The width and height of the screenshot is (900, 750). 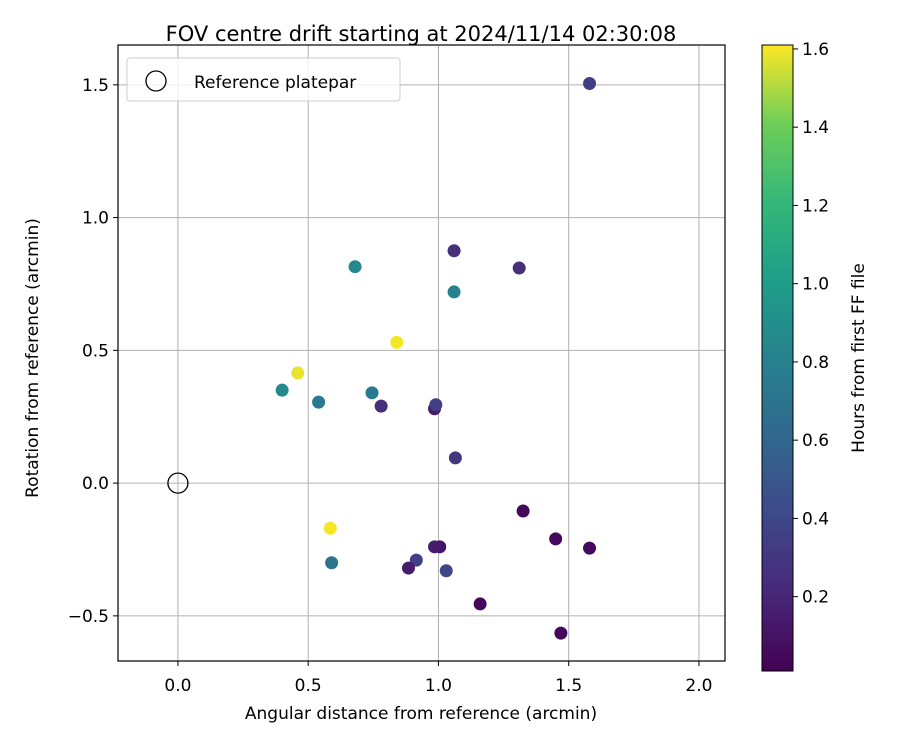 I want to click on y-axis-ticks: −0.5 0.0 0.5 1.0 1.5, so click(x=93, y=351).